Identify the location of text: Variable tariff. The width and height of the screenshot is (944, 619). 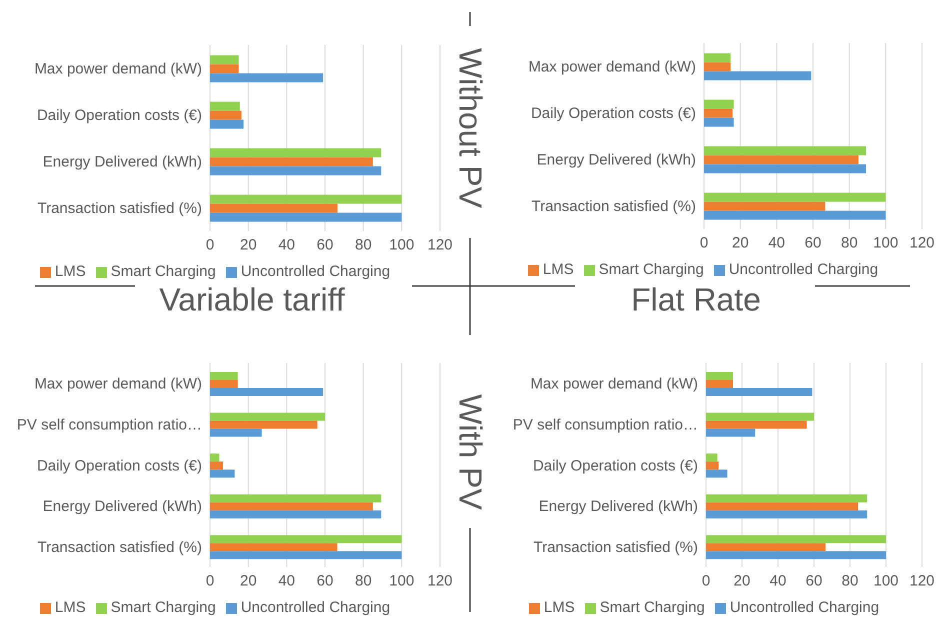
(252, 300).